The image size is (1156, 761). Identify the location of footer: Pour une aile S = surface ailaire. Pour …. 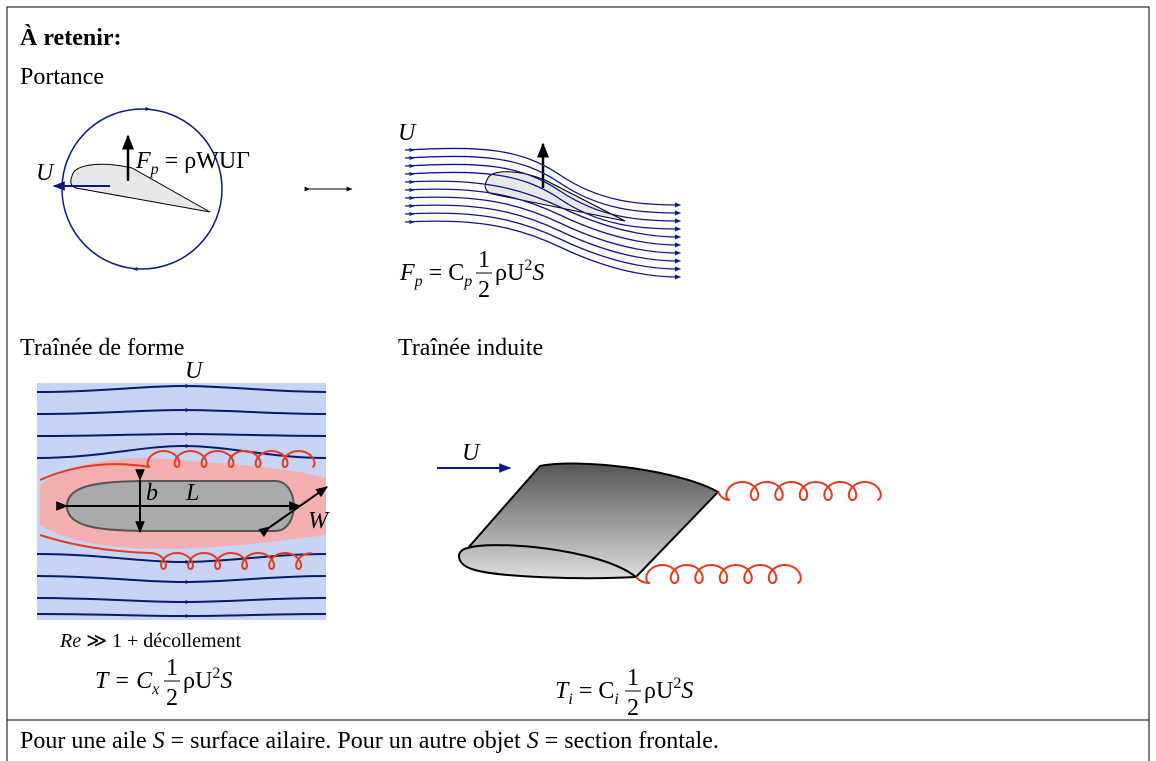
(369, 741).